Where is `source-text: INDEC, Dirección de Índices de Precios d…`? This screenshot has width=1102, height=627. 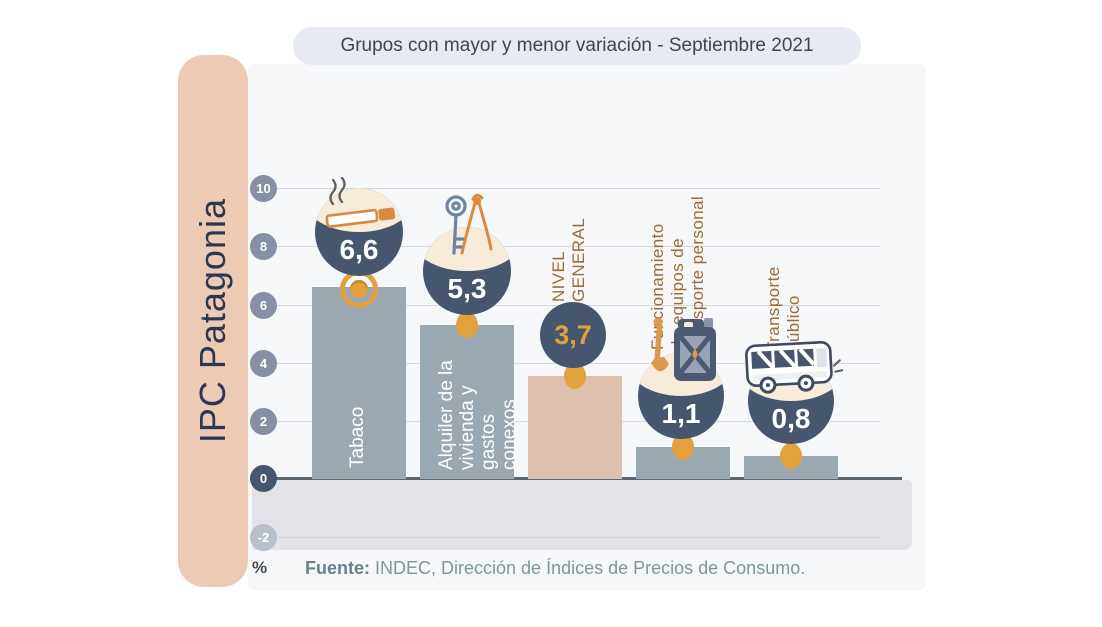 source-text: INDEC, Dirección de Índices de Precios d… is located at coordinates (590, 568).